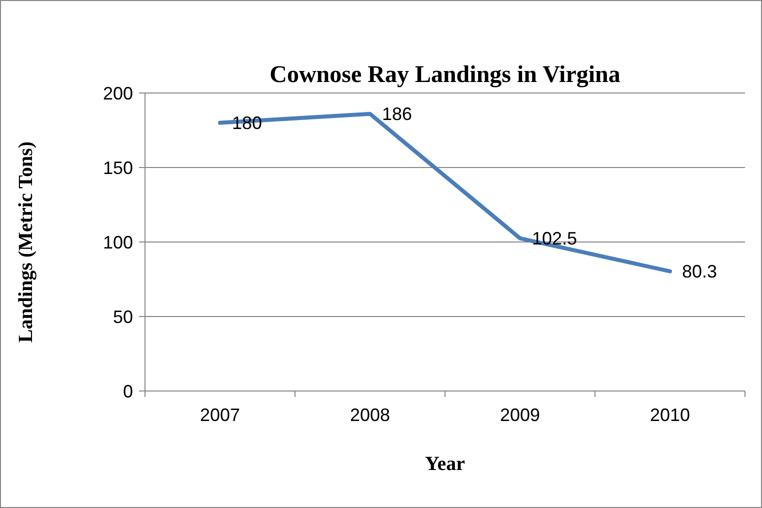 The width and height of the screenshot is (762, 508). What do you see at coordinates (26, 242) in the screenshot?
I see `y-axis-title: Landings (Metric Tons)` at bounding box center [26, 242].